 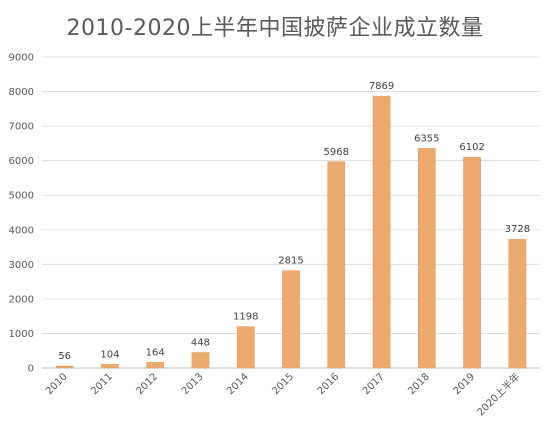 I want to click on x-tick-label: 2011, so click(x=102, y=384).